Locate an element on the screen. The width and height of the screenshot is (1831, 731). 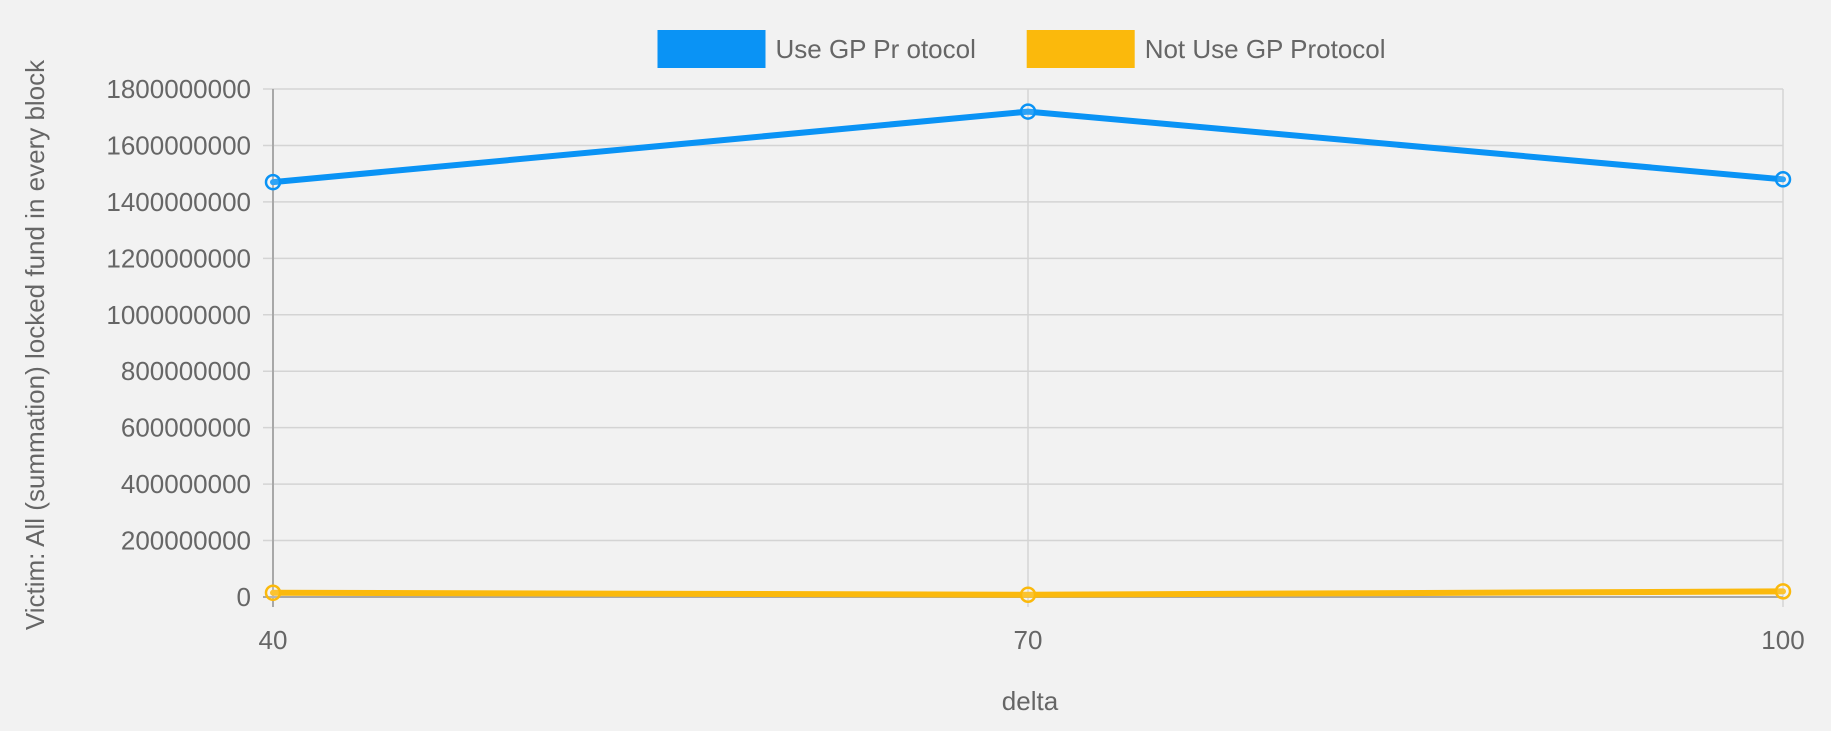
y-tick-label: 1800000000 is located at coordinates (178, 89).